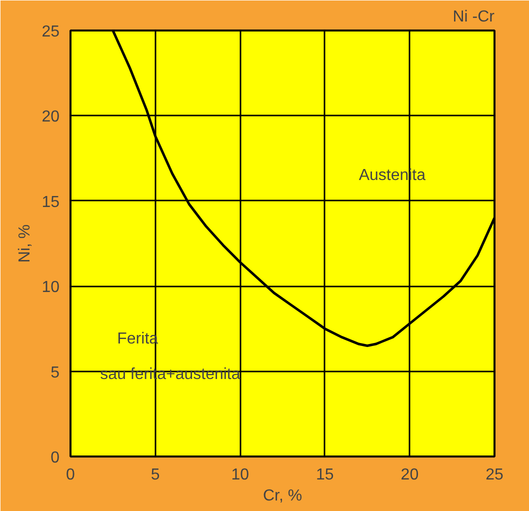 The height and width of the screenshot is (511, 529). I want to click on x-tick-label: 20, so click(409, 475).